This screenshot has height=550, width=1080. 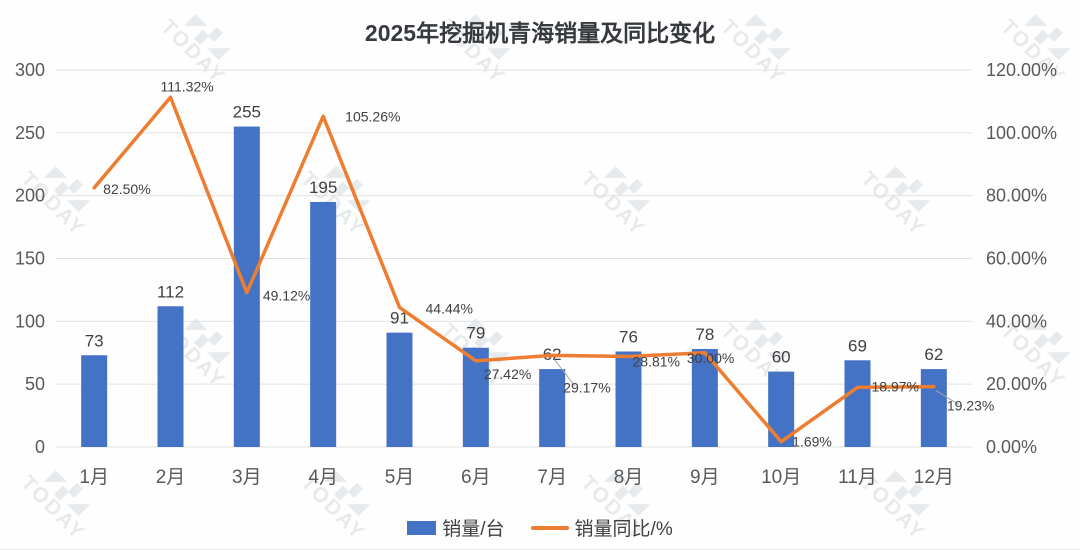 What do you see at coordinates (586, 387) in the screenshot?
I see `line-label: 29.17%` at bounding box center [586, 387].